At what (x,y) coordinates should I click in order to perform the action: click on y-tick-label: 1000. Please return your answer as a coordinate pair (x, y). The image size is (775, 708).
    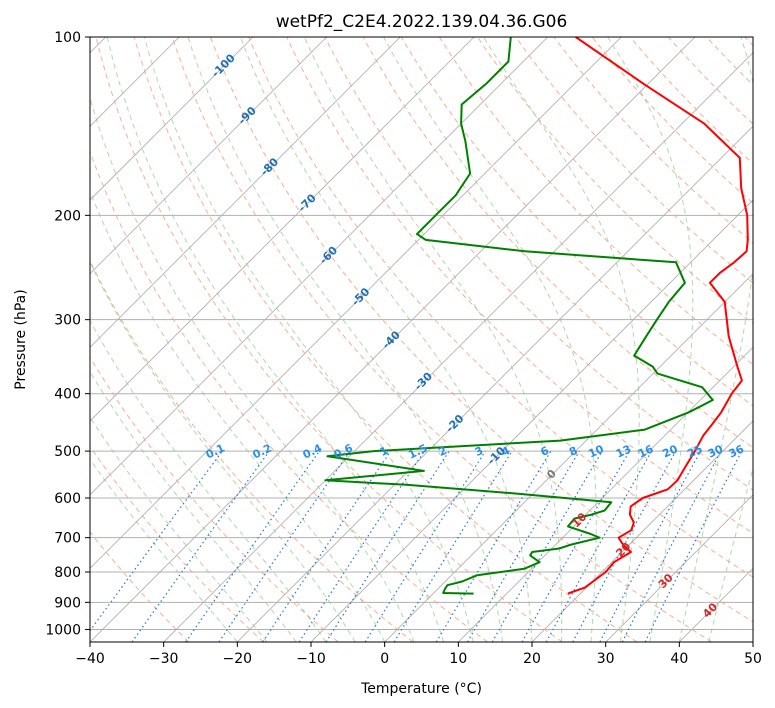
    Looking at the image, I should click on (63, 630).